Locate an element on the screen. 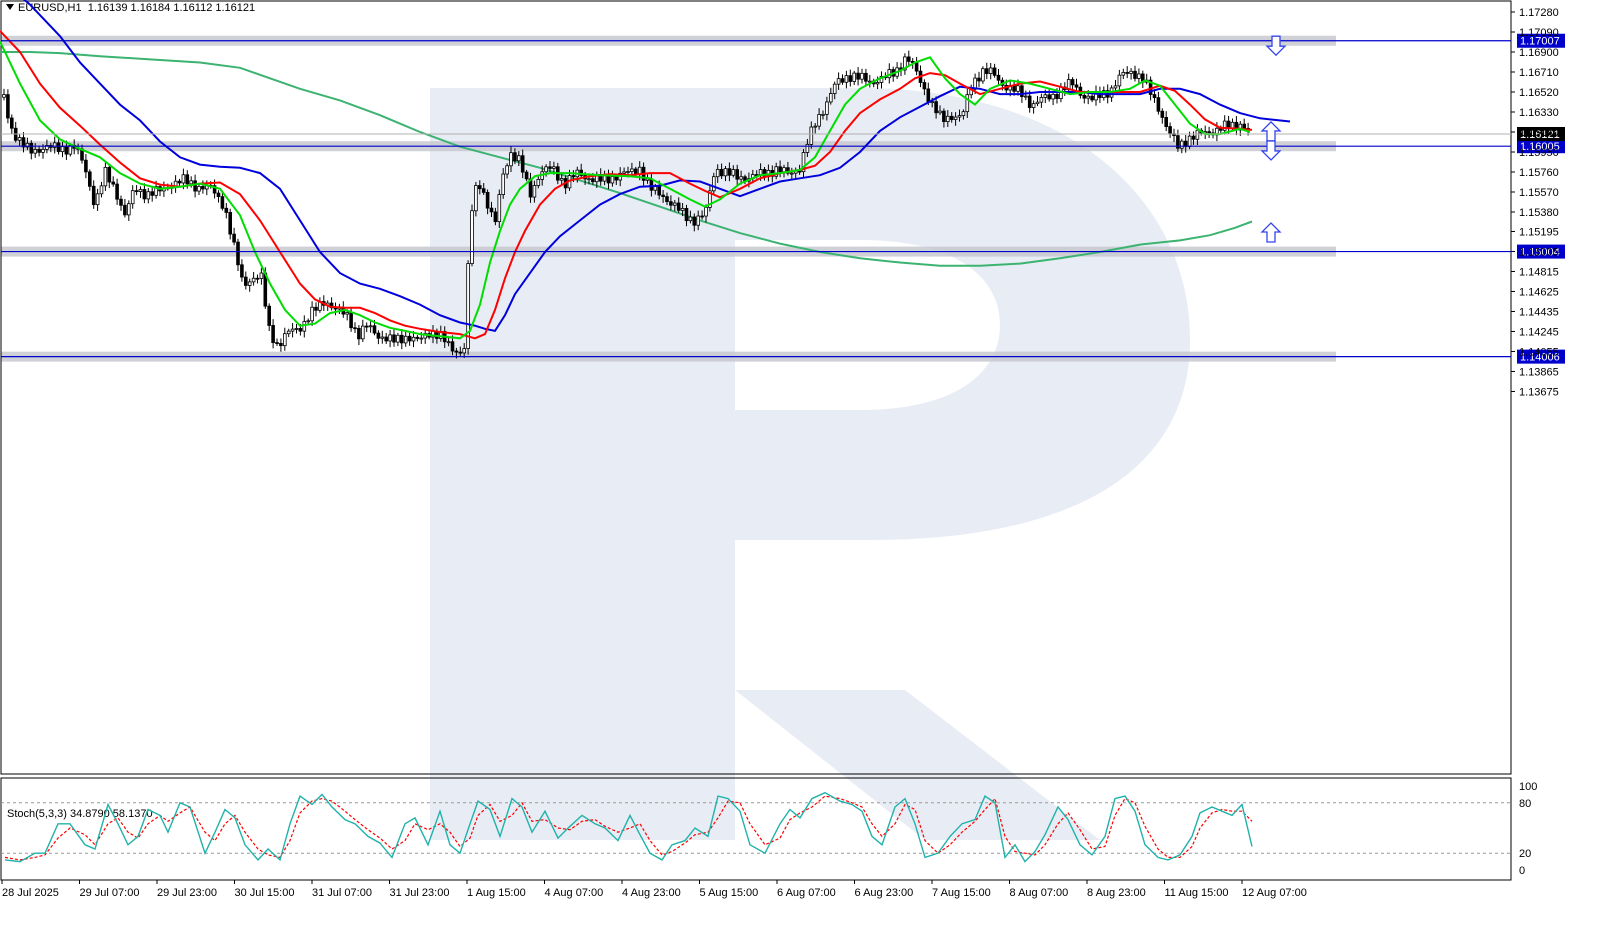  close-value: 1.16121 is located at coordinates (235, 8).